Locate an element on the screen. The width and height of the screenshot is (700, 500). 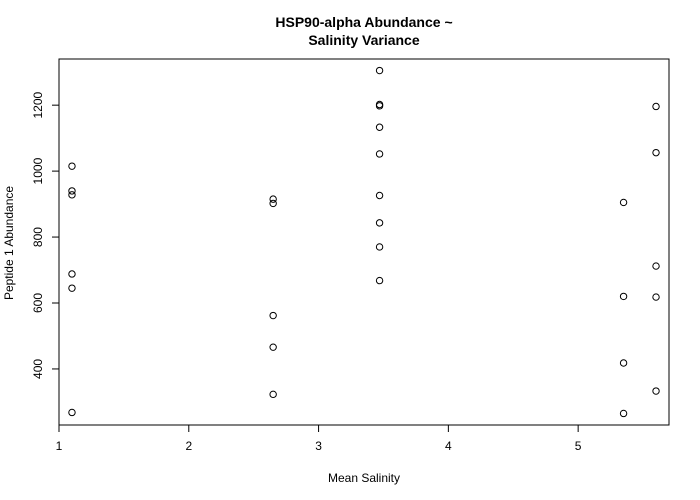
x-tick-label: 1 is located at coordinates (59, 446).